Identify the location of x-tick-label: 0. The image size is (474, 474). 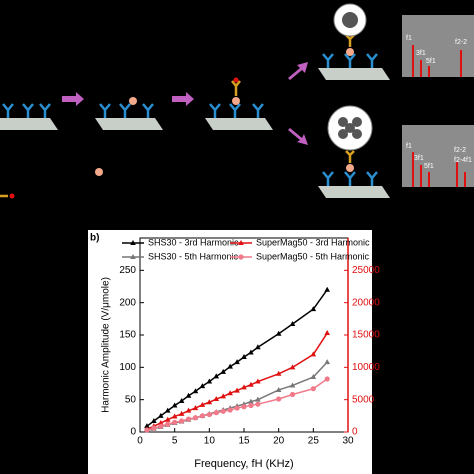
(140, 441).